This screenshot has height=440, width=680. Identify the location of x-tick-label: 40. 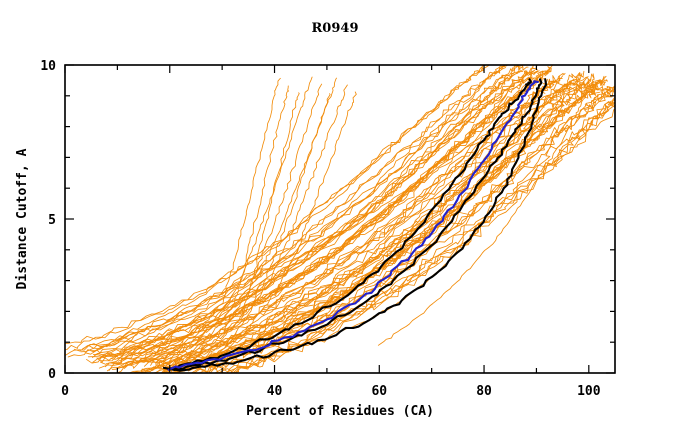
(275, 391).